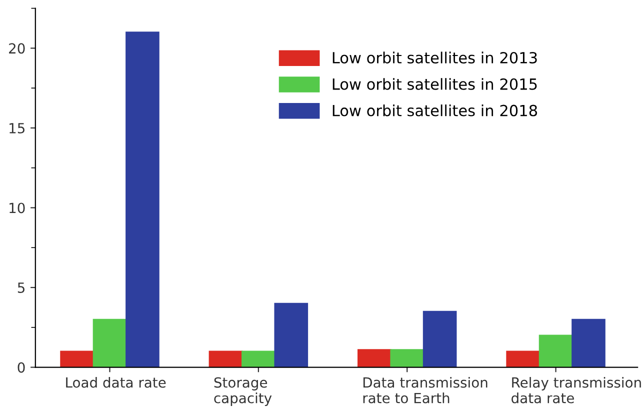 The width and height of the screenshot is (644, 415). What do you see at coordinates (435, 110) in the screenshot?
I see `legend-label: Low orbit satellites in 2018` at bounding box center [435, 110].